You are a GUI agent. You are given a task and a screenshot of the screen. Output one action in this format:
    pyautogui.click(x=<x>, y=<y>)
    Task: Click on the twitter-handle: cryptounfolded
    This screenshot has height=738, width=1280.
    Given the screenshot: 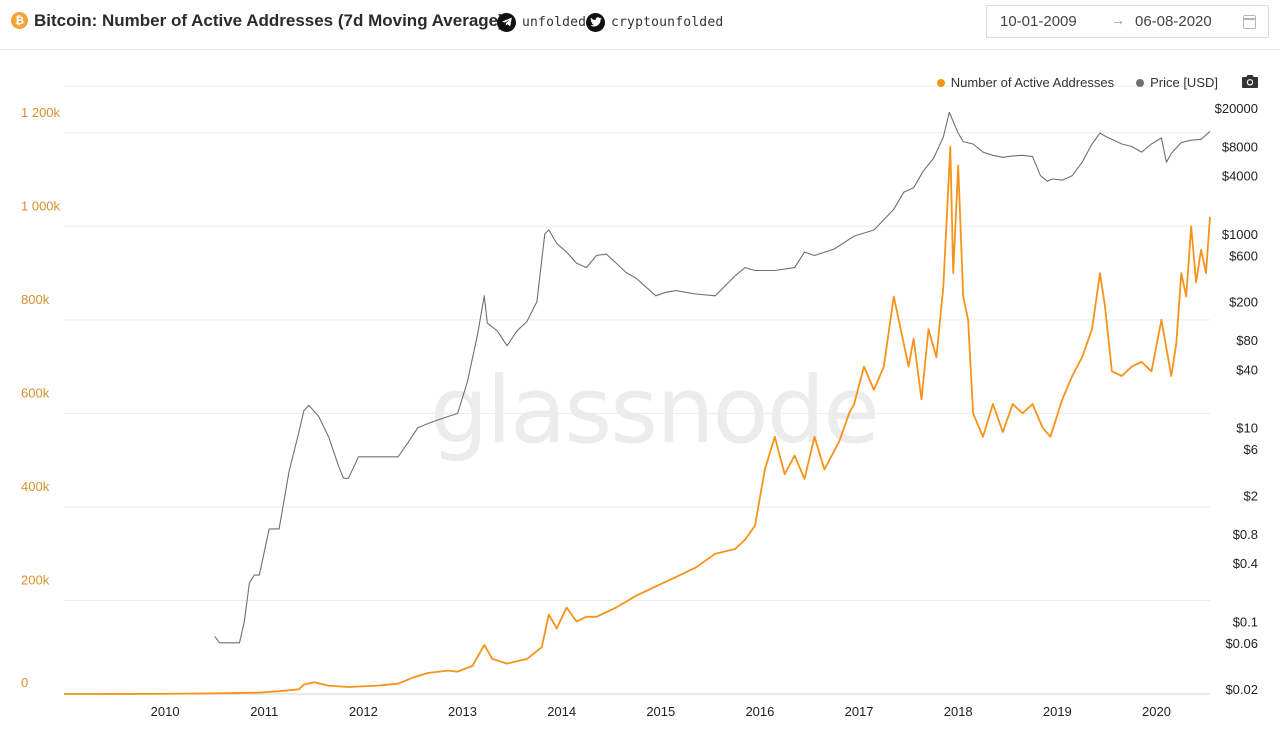 What is the action you would take?
    pyautogui.click(x=667, y=22)
    